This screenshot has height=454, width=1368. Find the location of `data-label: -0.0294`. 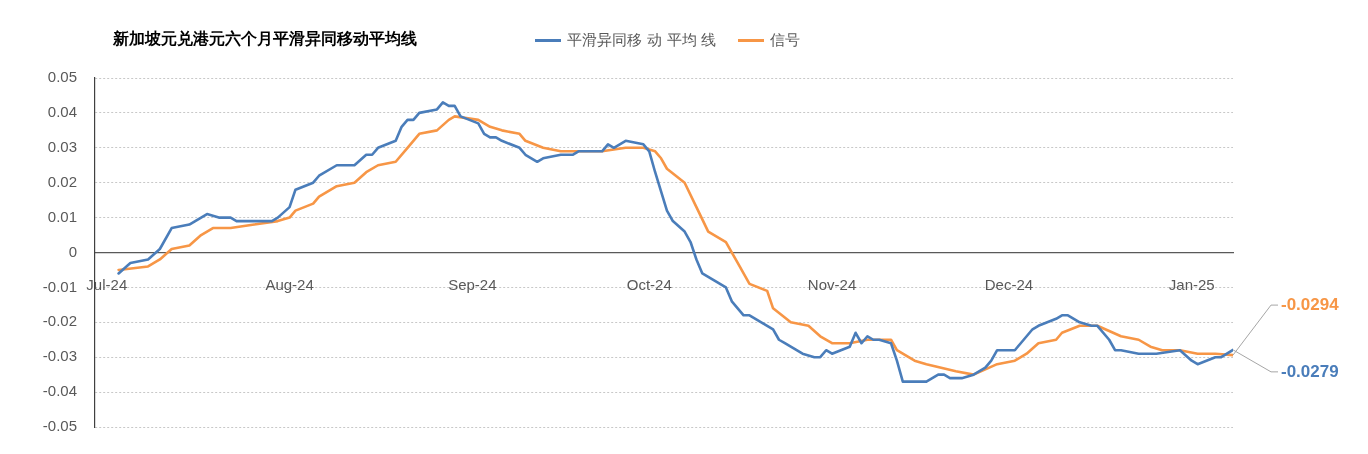

data-label: -0.0294 is located at coordinates (1310, 304).